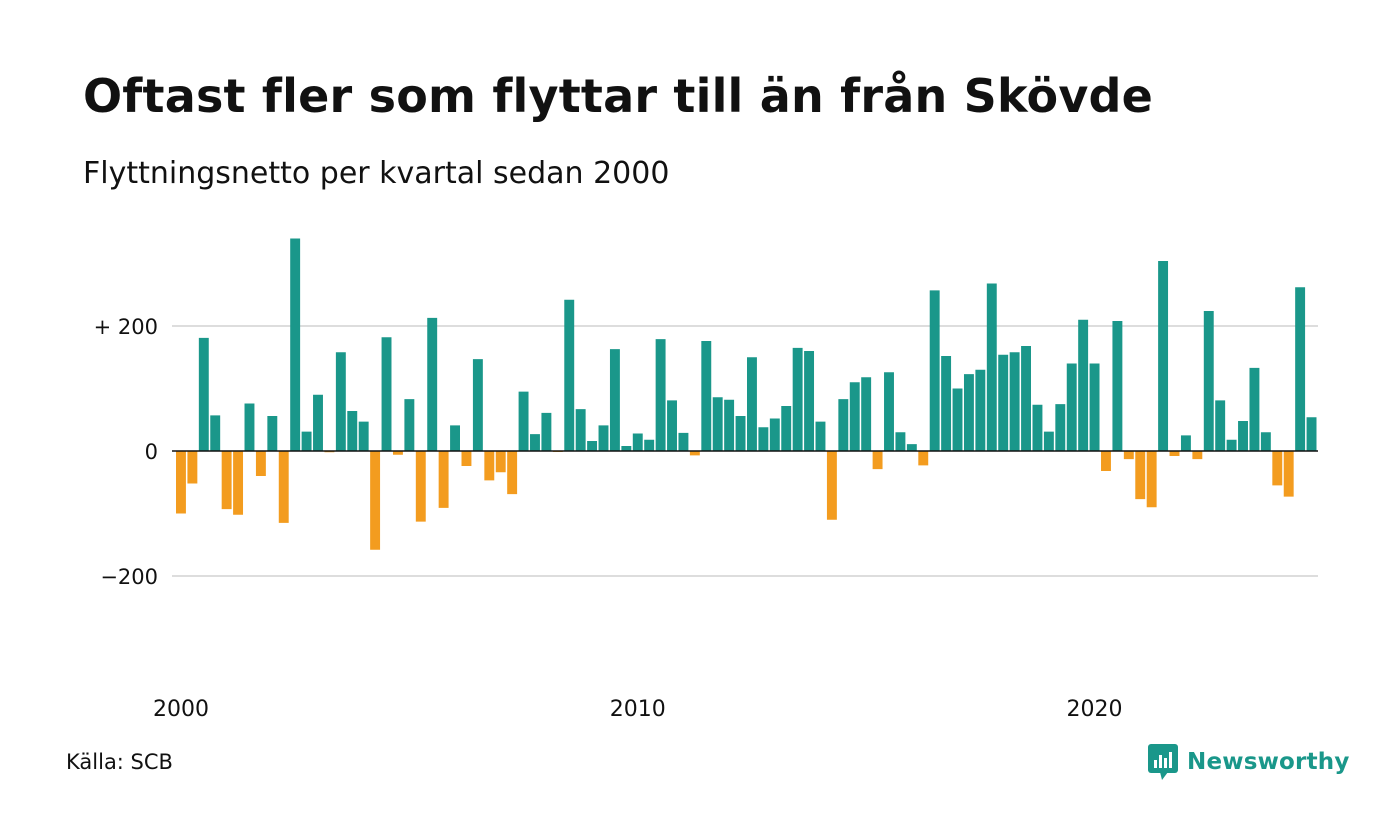 The width and height of the screenshot is (1400, 840). I want to click on x-tick-label: 2020, so click(1095, 709).